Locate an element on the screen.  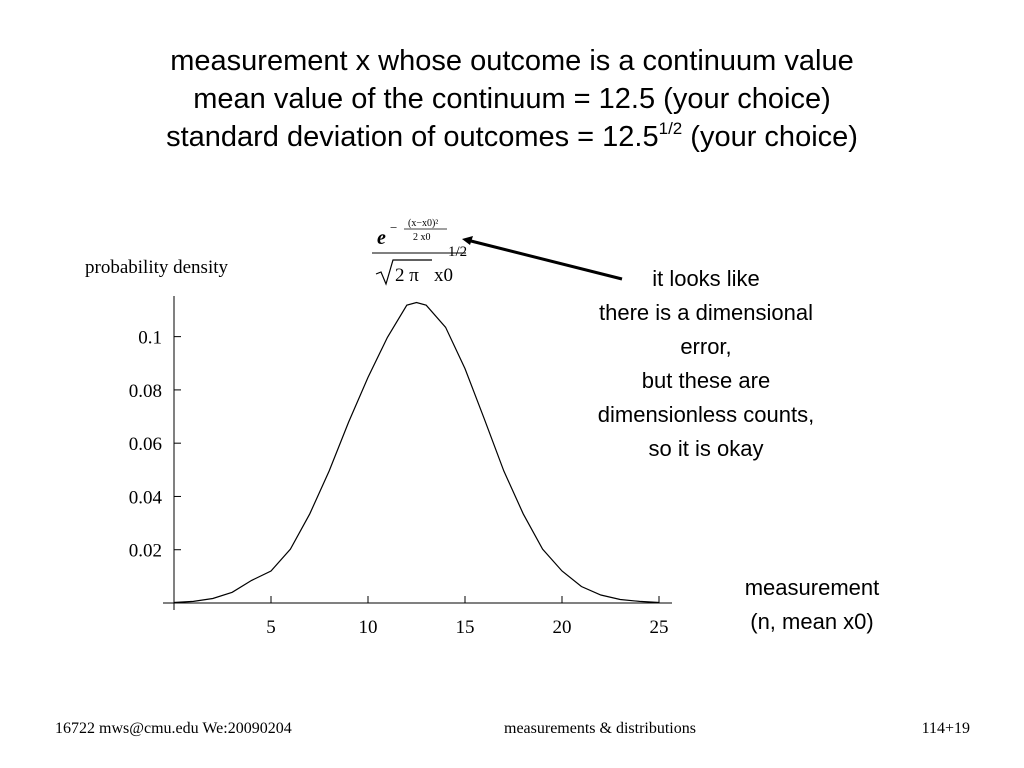
measurement-line-1: measurement is located at coordinates (812, 587).